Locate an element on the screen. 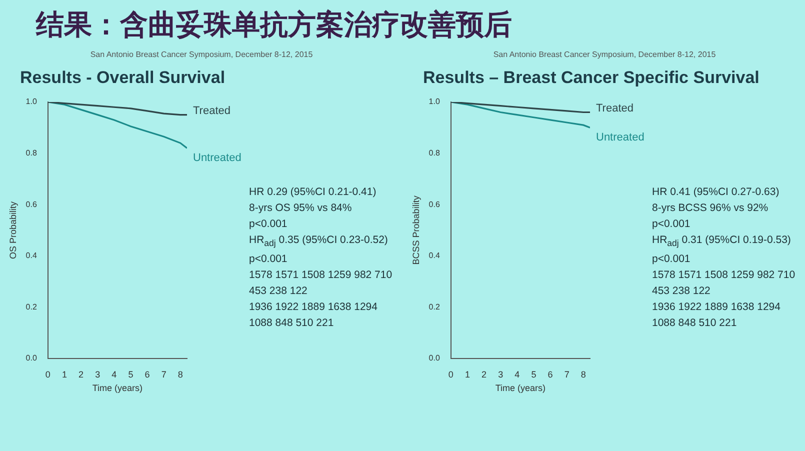 This screenshot has height=451, width=805. chart-title: Results – Breast Cancer Specific Survival is located at coordinates (591, 78).